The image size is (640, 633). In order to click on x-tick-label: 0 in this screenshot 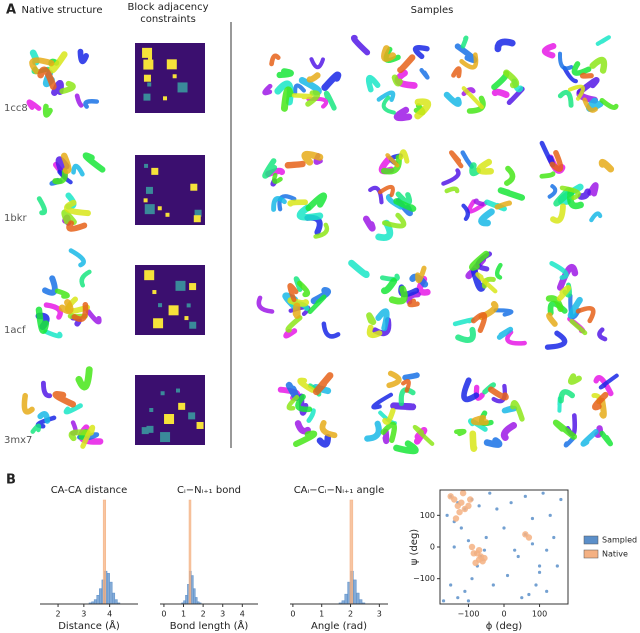, I will do `click(163, 614)`.